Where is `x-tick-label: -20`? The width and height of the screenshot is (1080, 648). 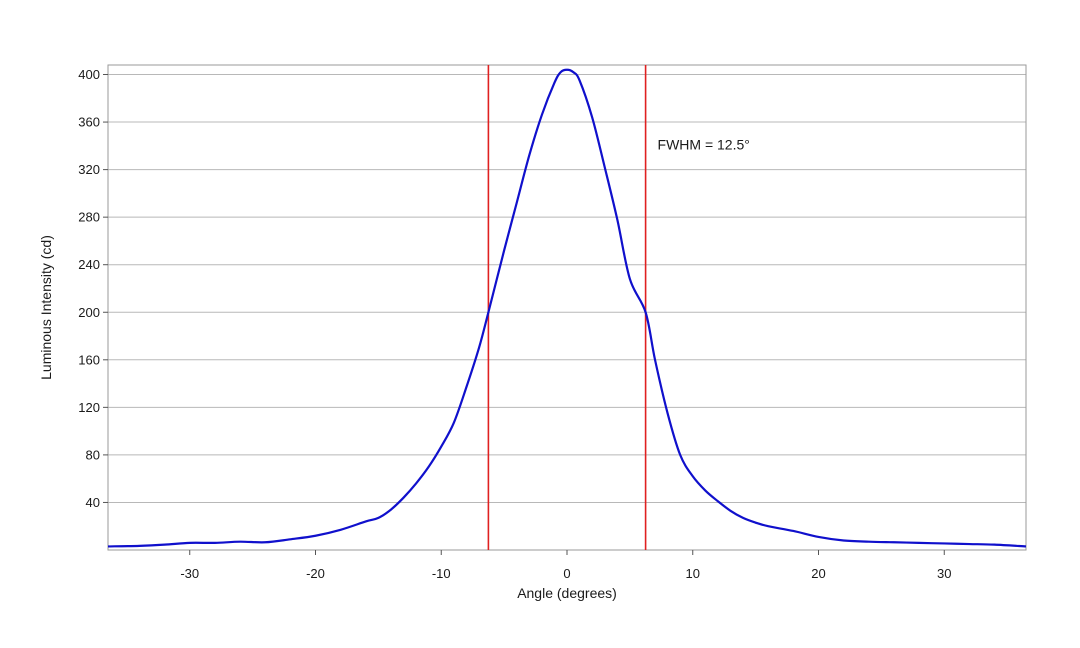 x-tick-label: -20 is located at coordinates (315, 573).